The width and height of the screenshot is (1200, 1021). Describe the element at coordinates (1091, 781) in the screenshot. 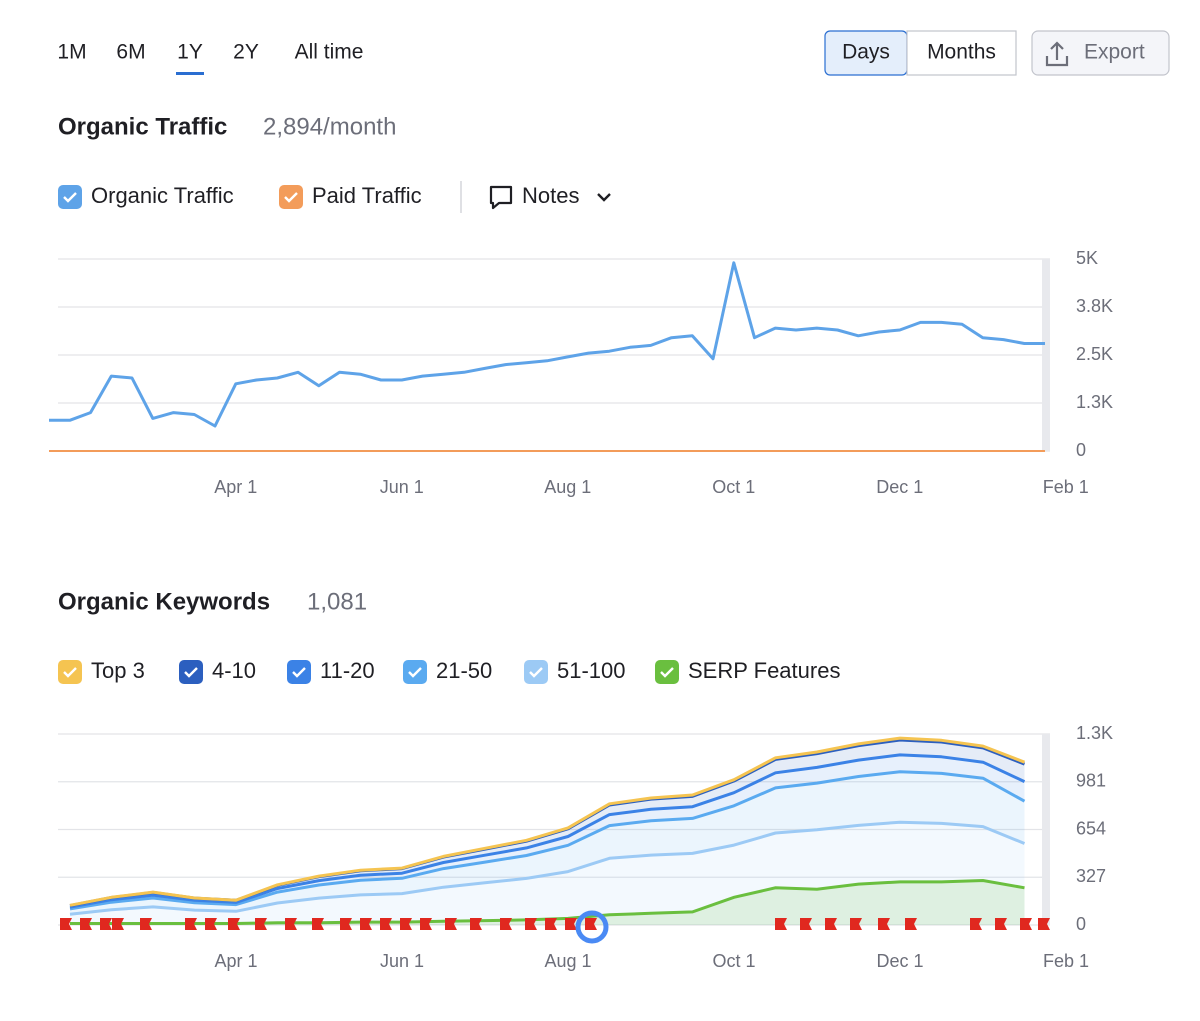

I see `y-tick-label: 981` at that location.